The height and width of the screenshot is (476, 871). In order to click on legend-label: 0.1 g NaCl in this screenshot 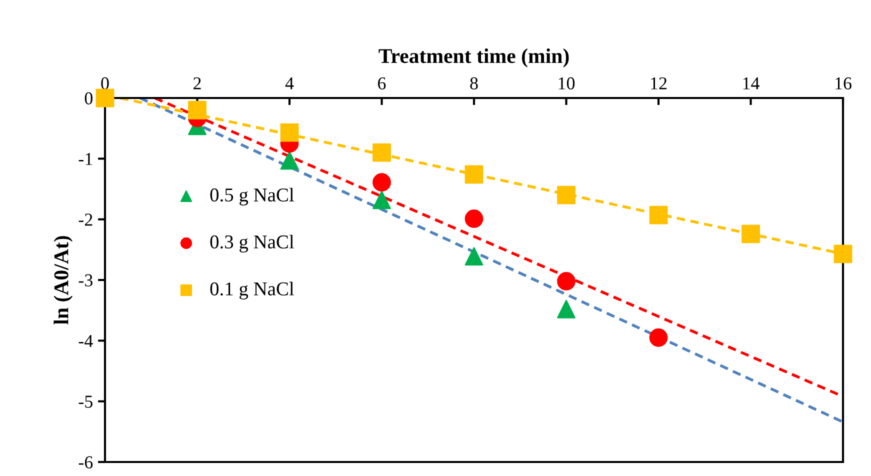, I will do `click(252, 291)`.